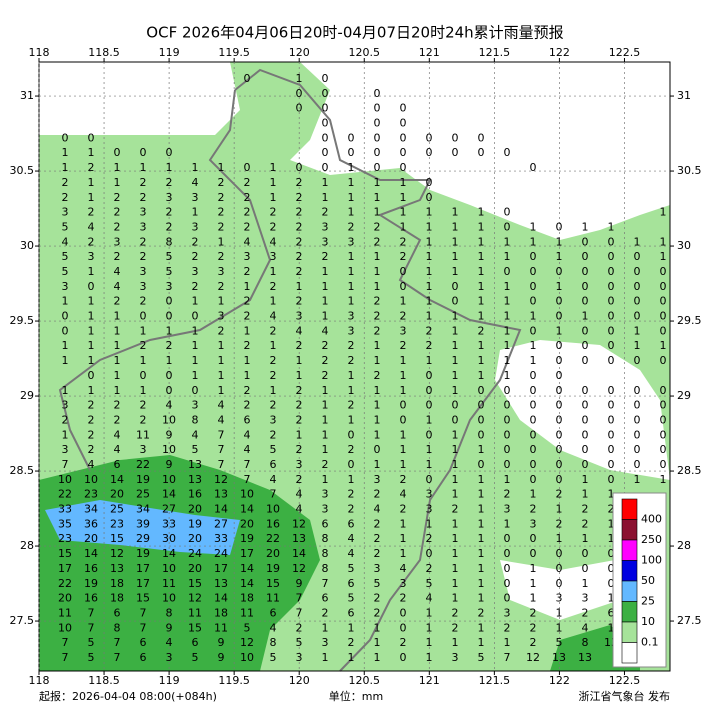 This screenshot has width=710, height=714. I want to click on rain-value: 16, so click(273, 523).